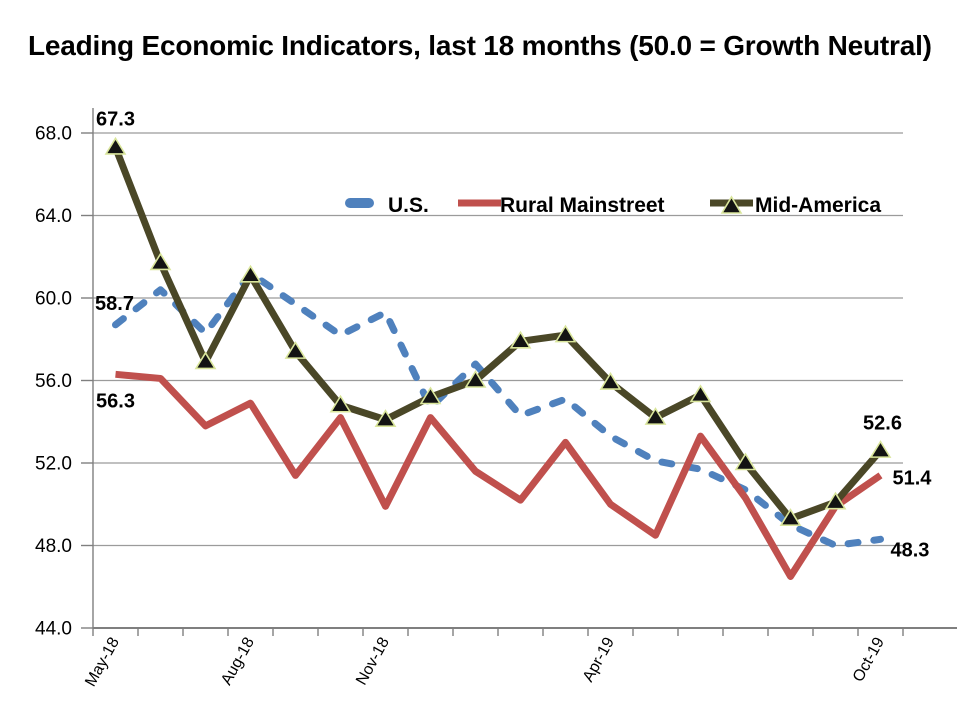  What do you see at coordinates (53, 546) in the screenshot?
I see `y-tick-label: 48.0` at bounding box center [53, 546].